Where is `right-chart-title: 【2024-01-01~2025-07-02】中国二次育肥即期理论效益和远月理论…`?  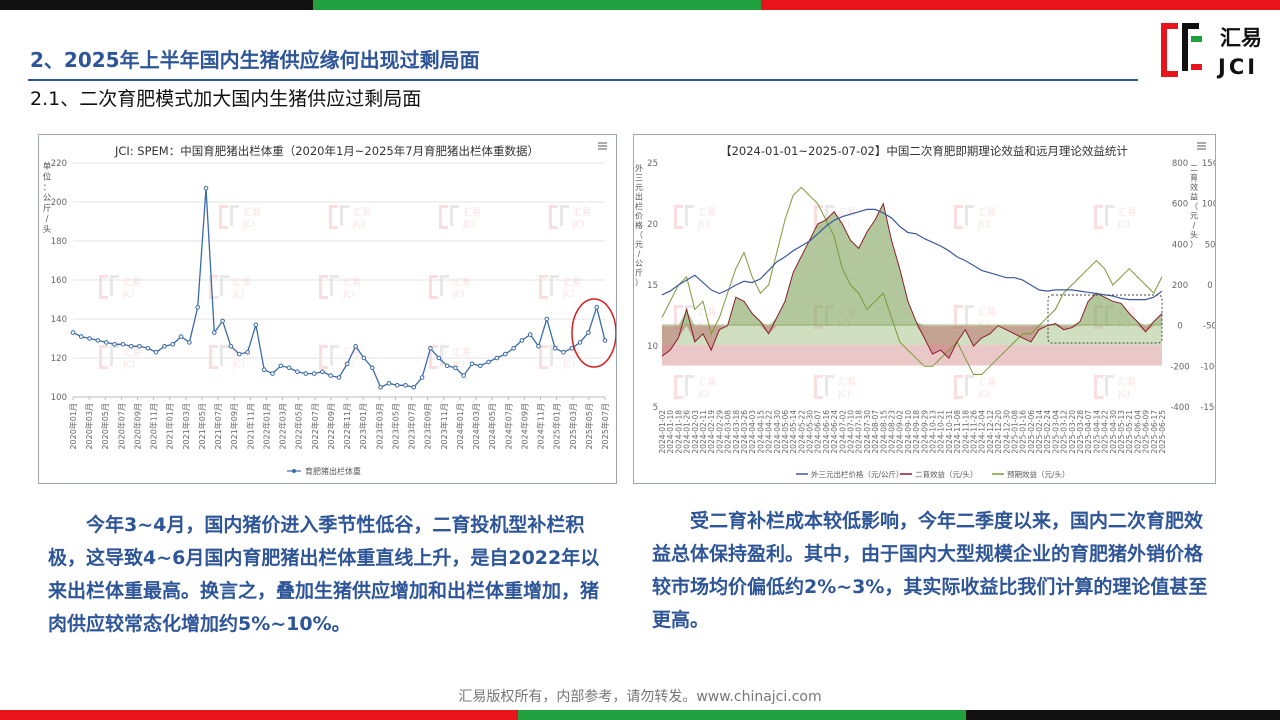
right-chart-title: 【2024-01-01~2025-07-02】中国二次育肥即期理论效益和远月理论… is located at coordinates (924, 151).